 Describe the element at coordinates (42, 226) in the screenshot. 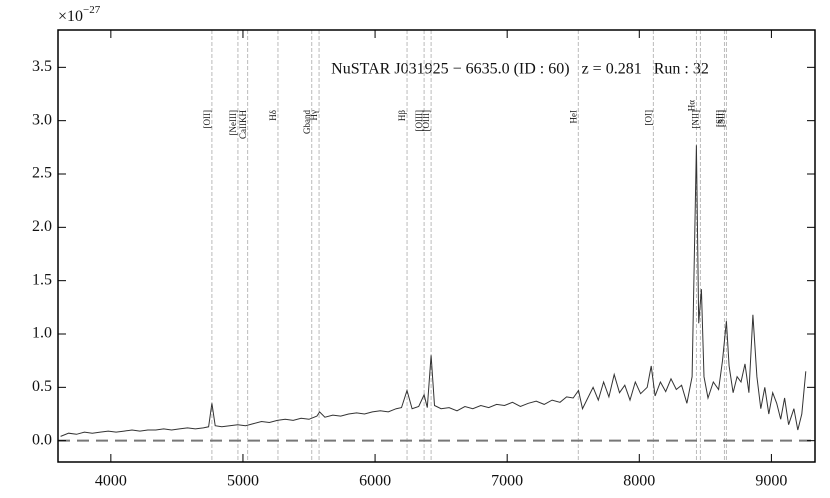

I see `y-tick-label: 2.0` at that location.